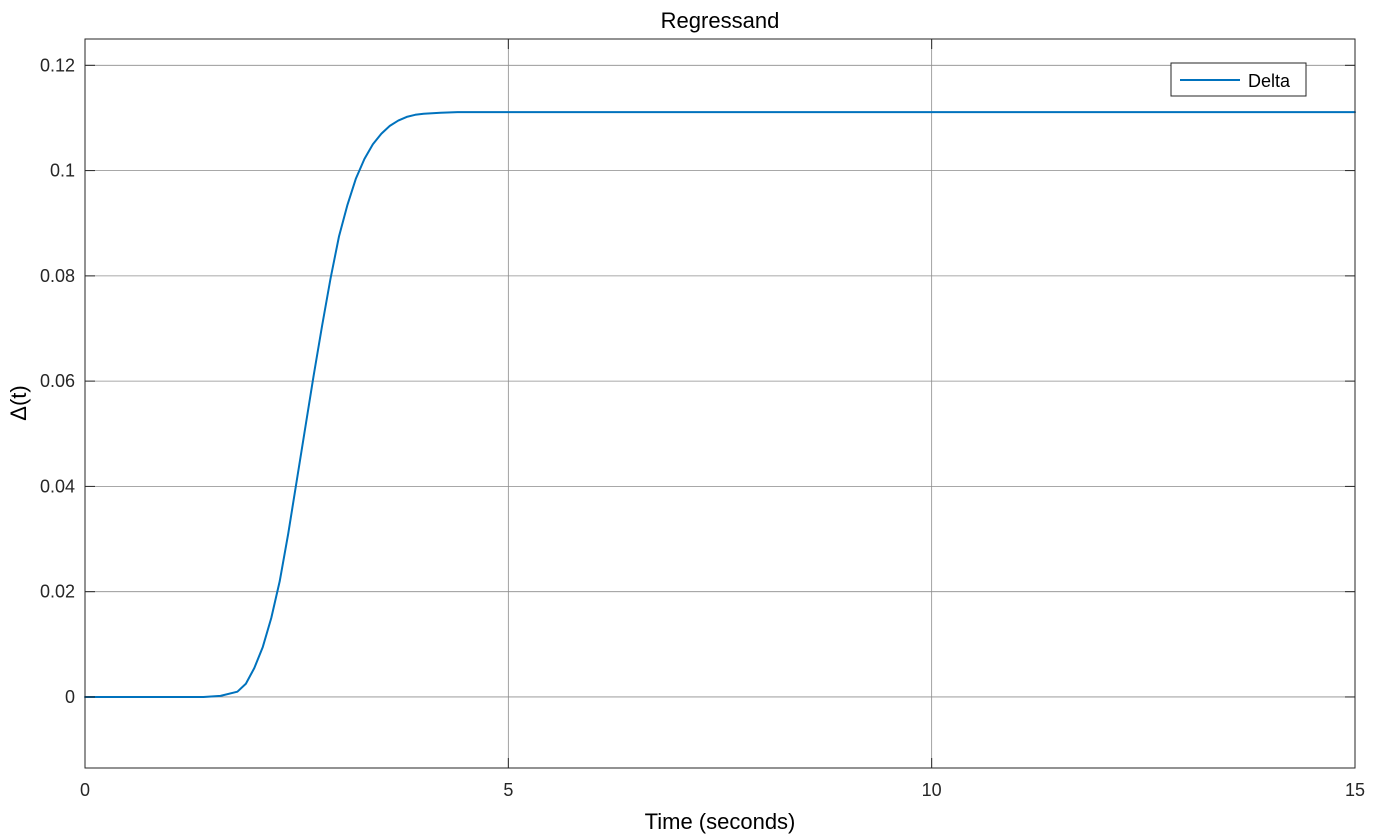 Image resolution: width=1377 pixels, height=840 pixels. I want to click on y-tick-label: 0, so click(70, 697).